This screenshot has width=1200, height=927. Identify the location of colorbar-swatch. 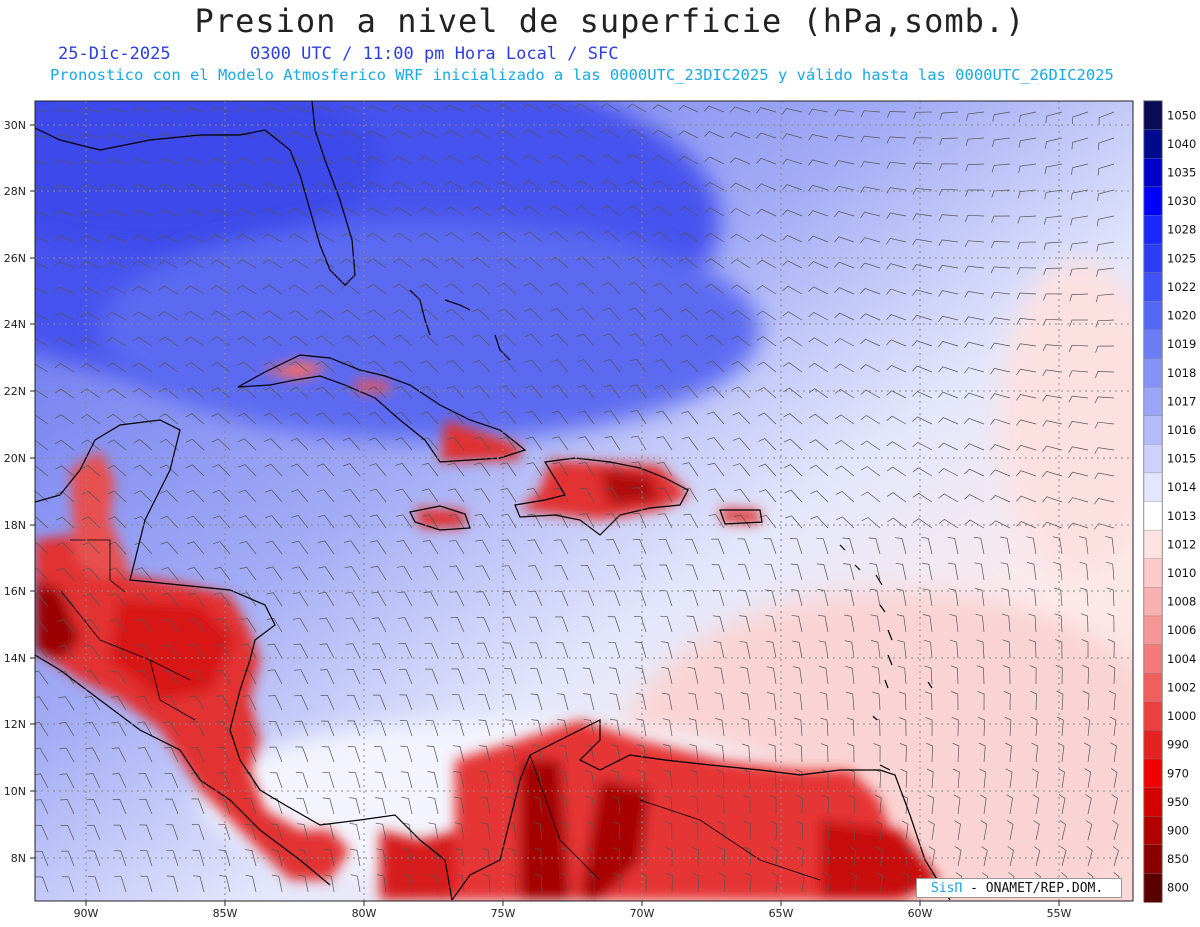
(1153, 859).